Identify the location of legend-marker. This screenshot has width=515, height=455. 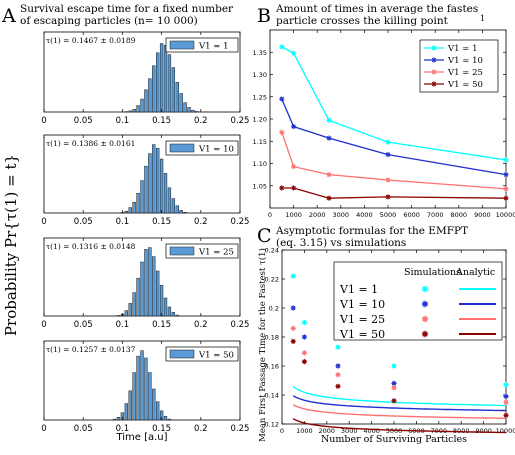
(434, 48).